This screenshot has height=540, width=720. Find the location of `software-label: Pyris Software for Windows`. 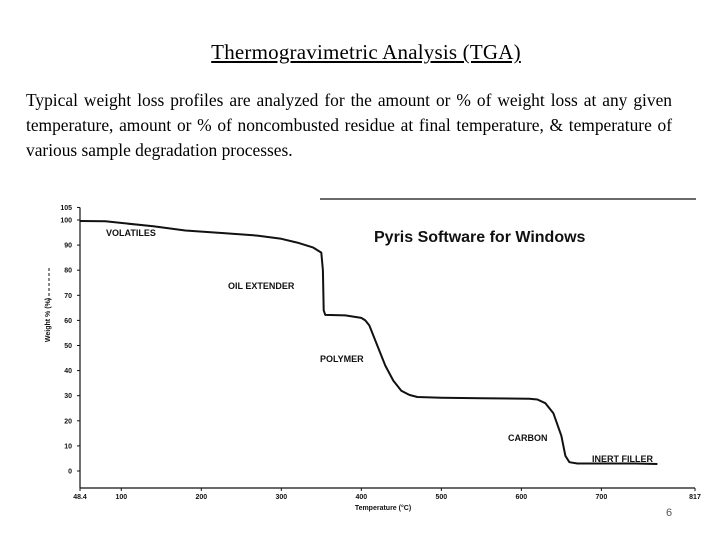

software-label: Pyris Software for Windows is located at coordinates (480, 237).